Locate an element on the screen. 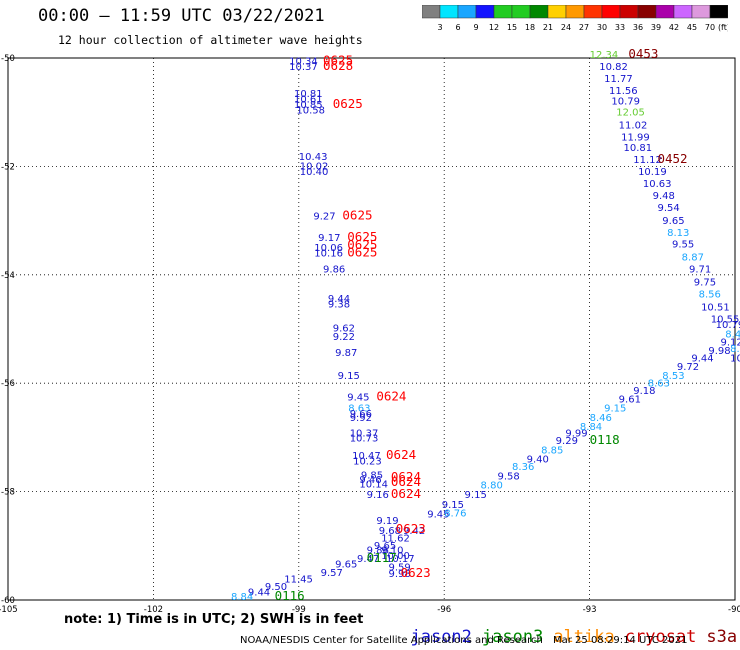 The image size is (740, 650). wave-height-label: 9.17 is located at coordinates (329, 238).